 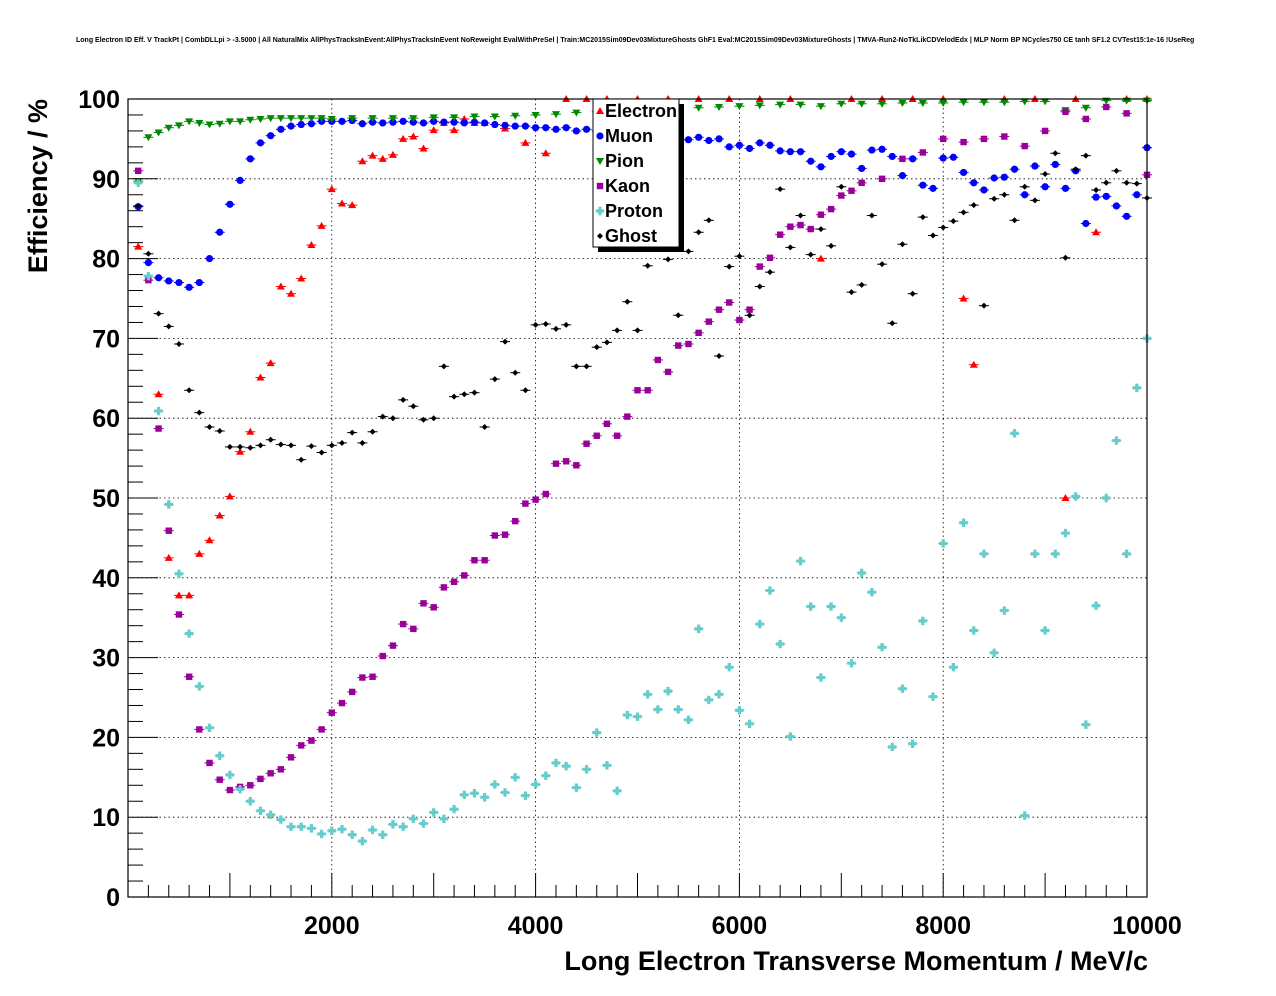 What do you see at coordinates (600, 110) in the screenshot?
I see `legend-marker-electron` at bounding box center [600, 110].